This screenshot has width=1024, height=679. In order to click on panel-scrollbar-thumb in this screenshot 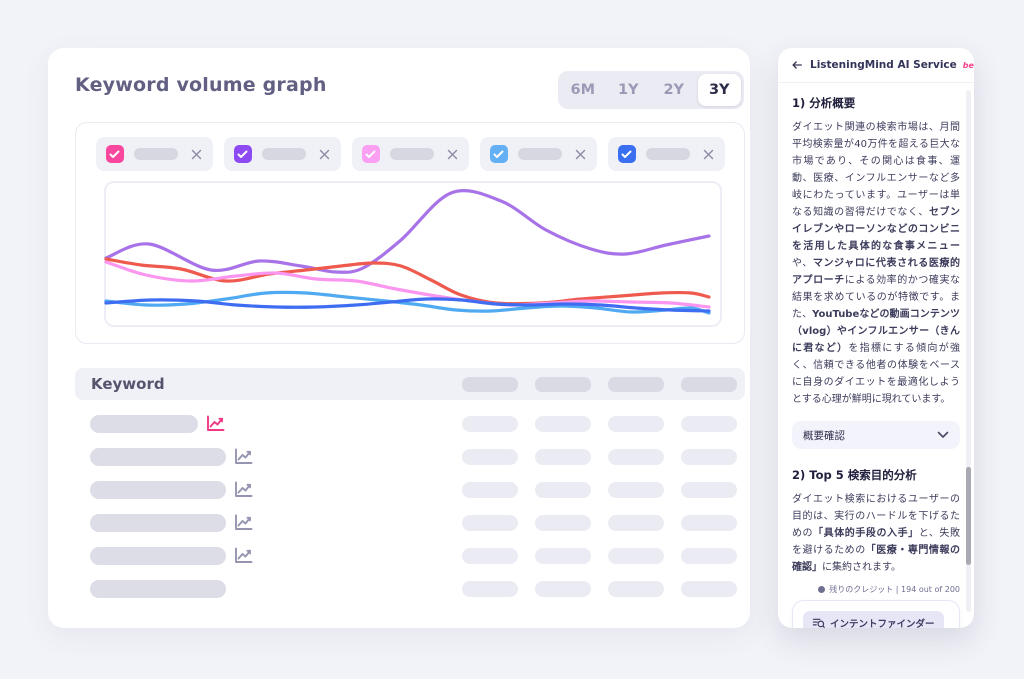, I will do `click(968, 516)`.